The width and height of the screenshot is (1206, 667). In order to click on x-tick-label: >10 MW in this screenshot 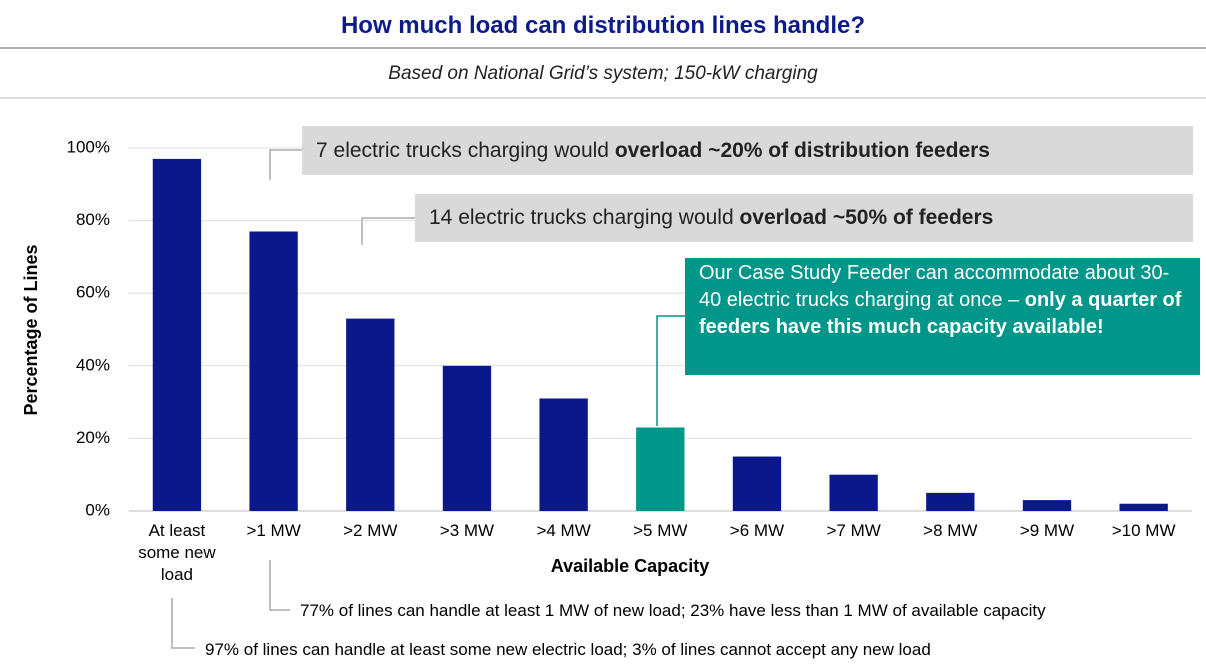, I will do `click(1143, 530)`.